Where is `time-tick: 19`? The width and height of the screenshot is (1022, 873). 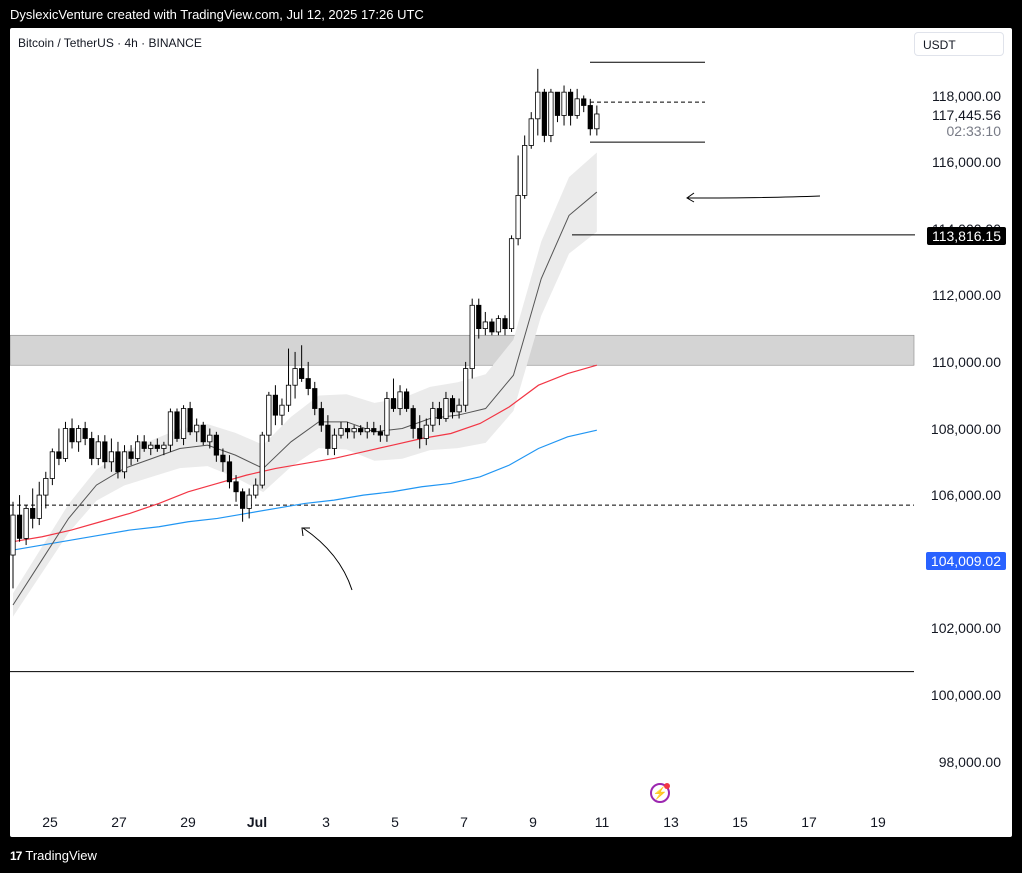
time-tick: 19 is located at coordinates (878, 822).